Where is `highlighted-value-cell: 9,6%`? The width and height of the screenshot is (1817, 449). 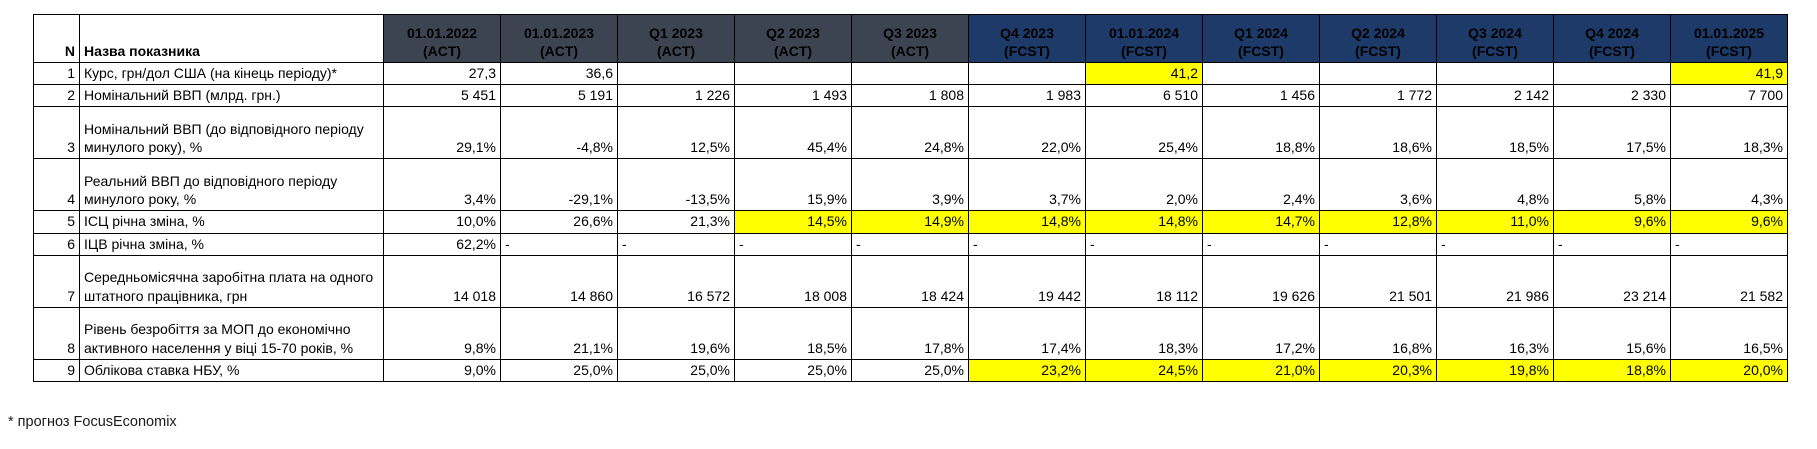 highlighted-value-cell: 9,6% is located at coordinates (1729, 222).